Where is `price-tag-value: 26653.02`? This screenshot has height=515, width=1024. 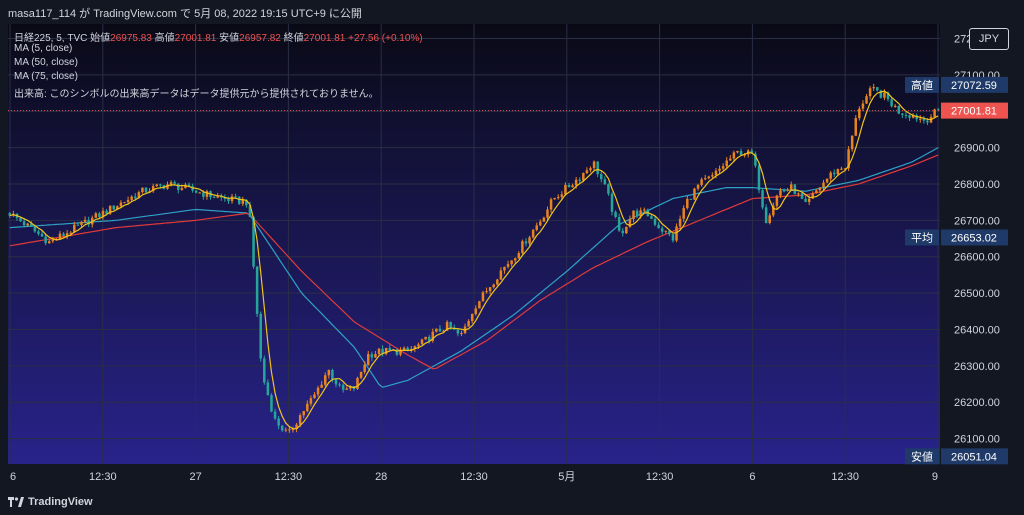
price-tag-value: 26653.02 is located at coordinates (974, 238).